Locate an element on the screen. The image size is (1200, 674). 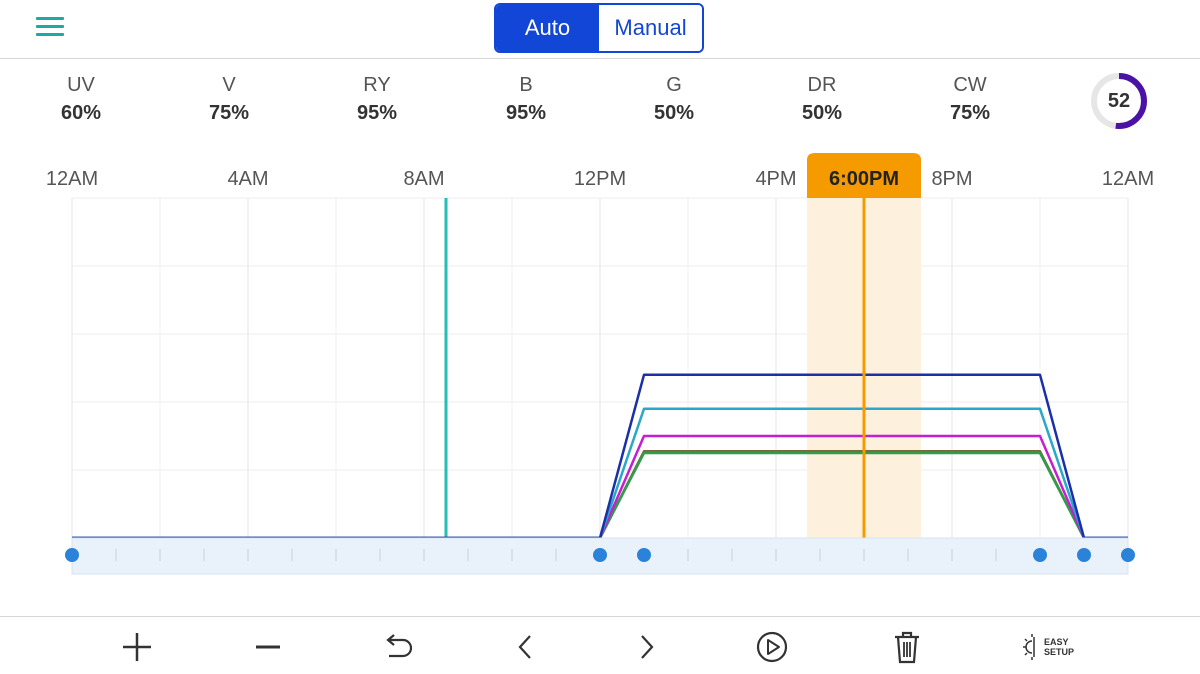
chevron-left-icon is located at coordinates (524, 647).